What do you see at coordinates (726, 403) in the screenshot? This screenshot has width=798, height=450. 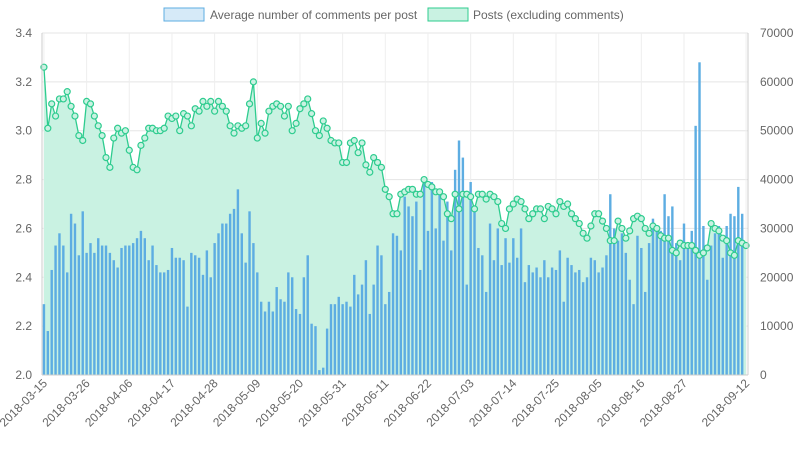 I see `x-axis-tick-label: 2018-09-12` at bounding box center [726, 403].